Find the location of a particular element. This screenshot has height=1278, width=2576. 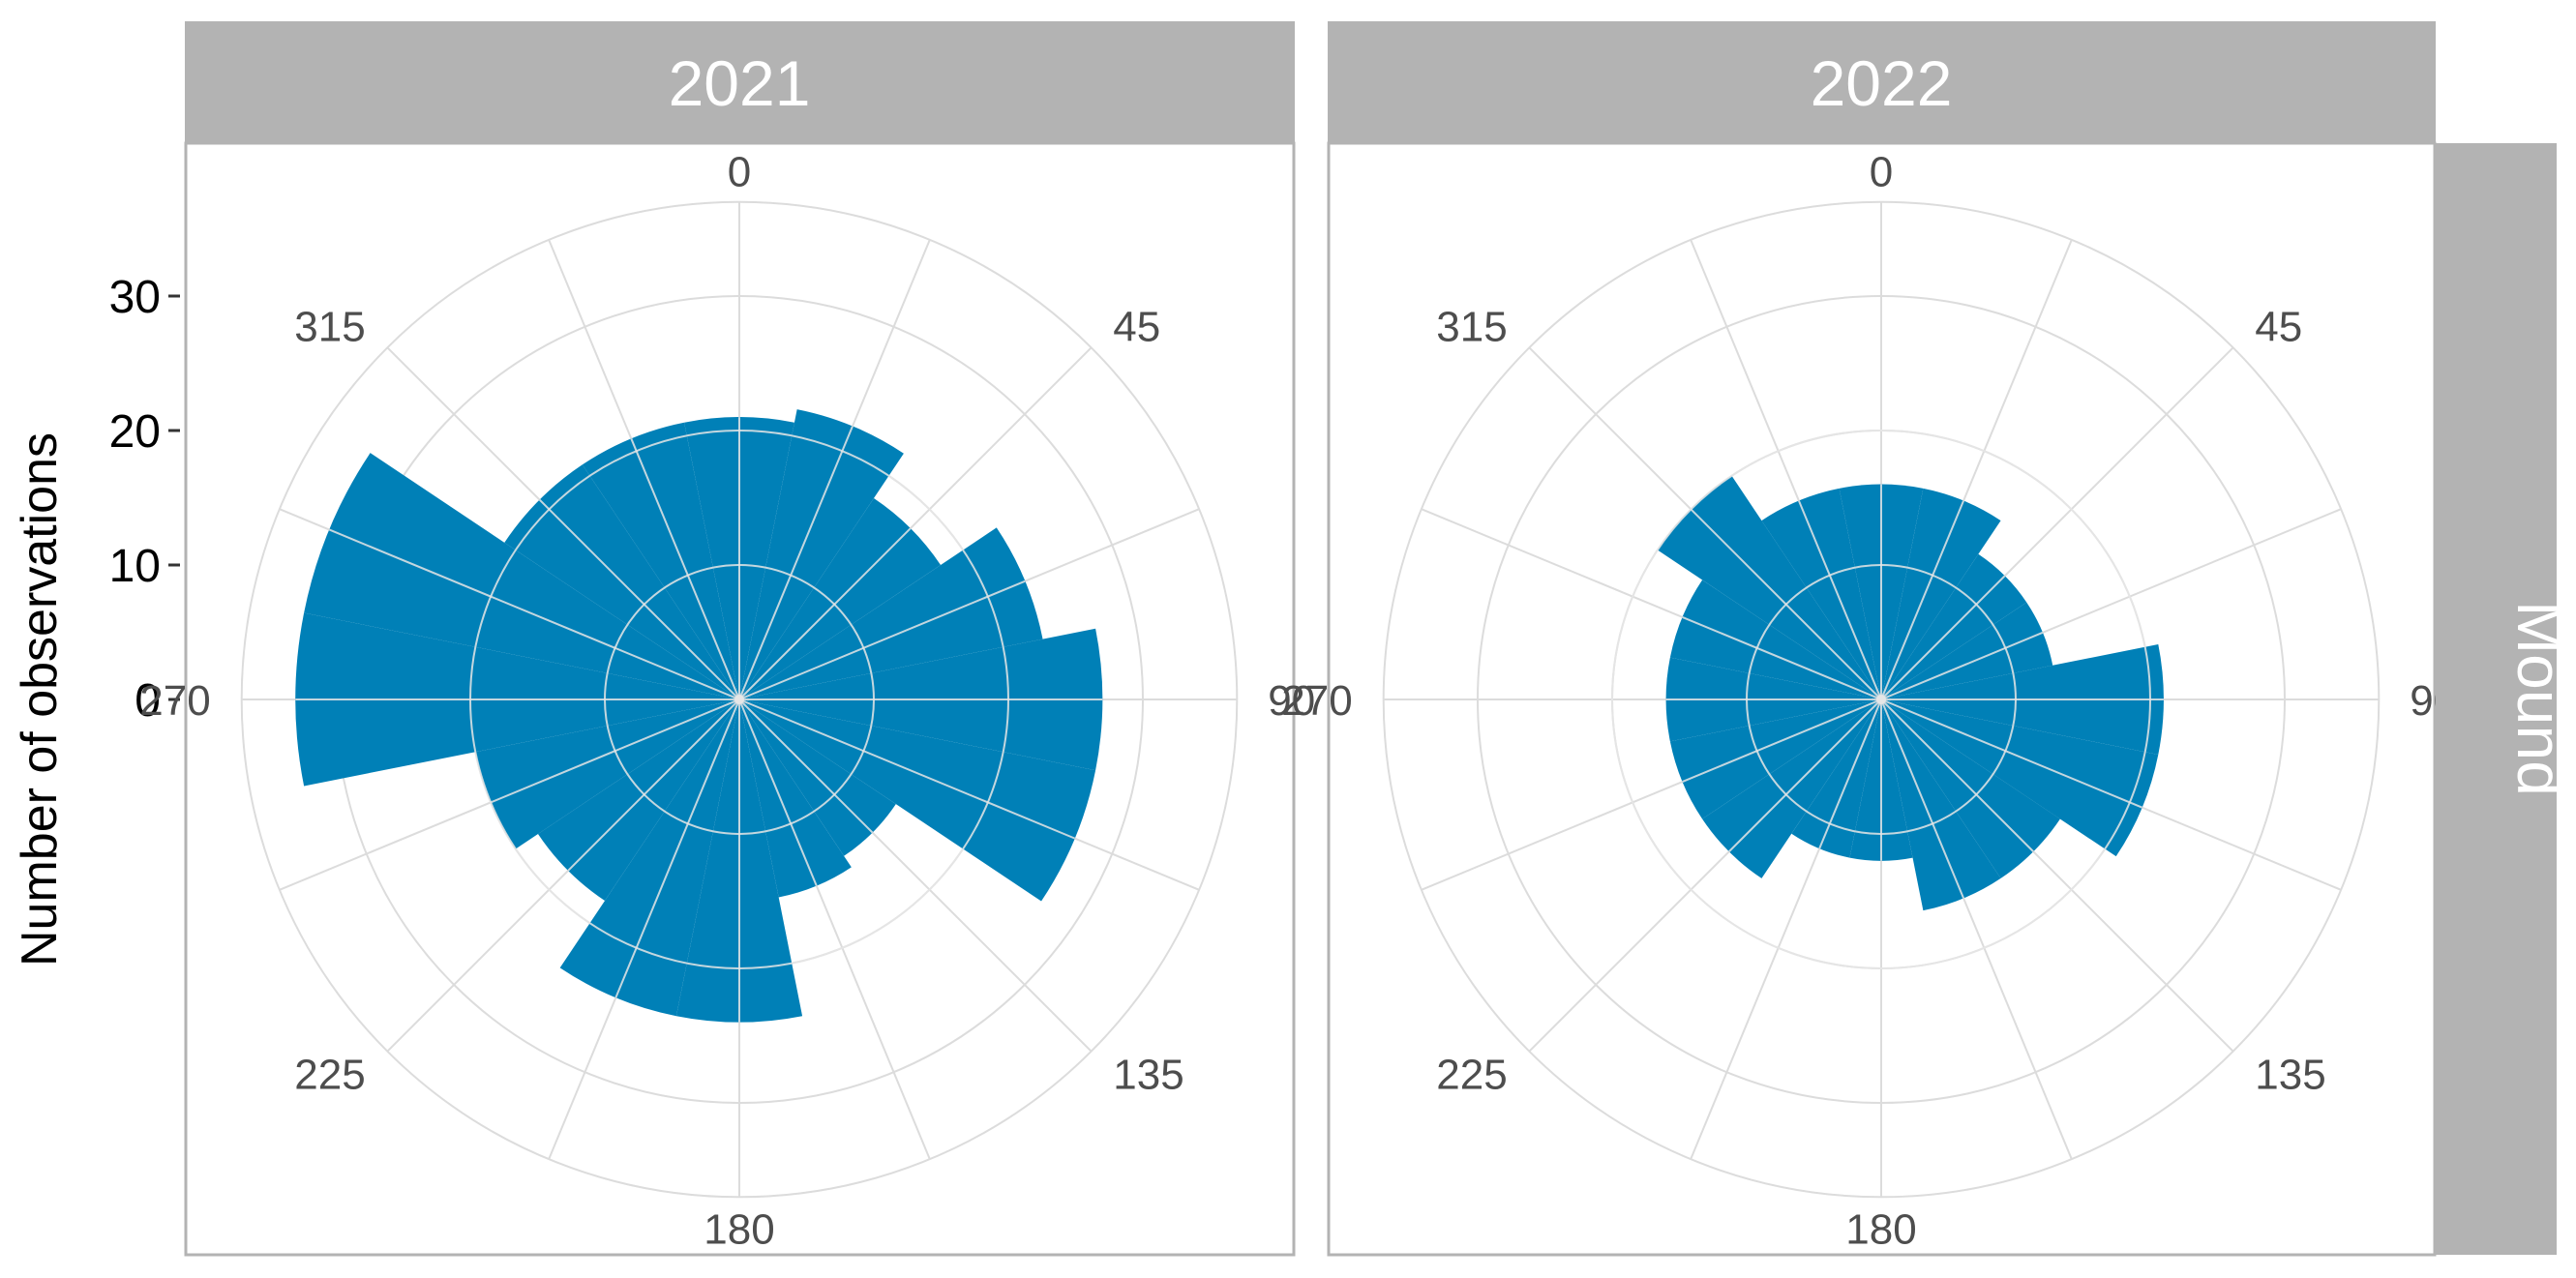

y-tick-label: 0 is located at coordinates (148, 701).